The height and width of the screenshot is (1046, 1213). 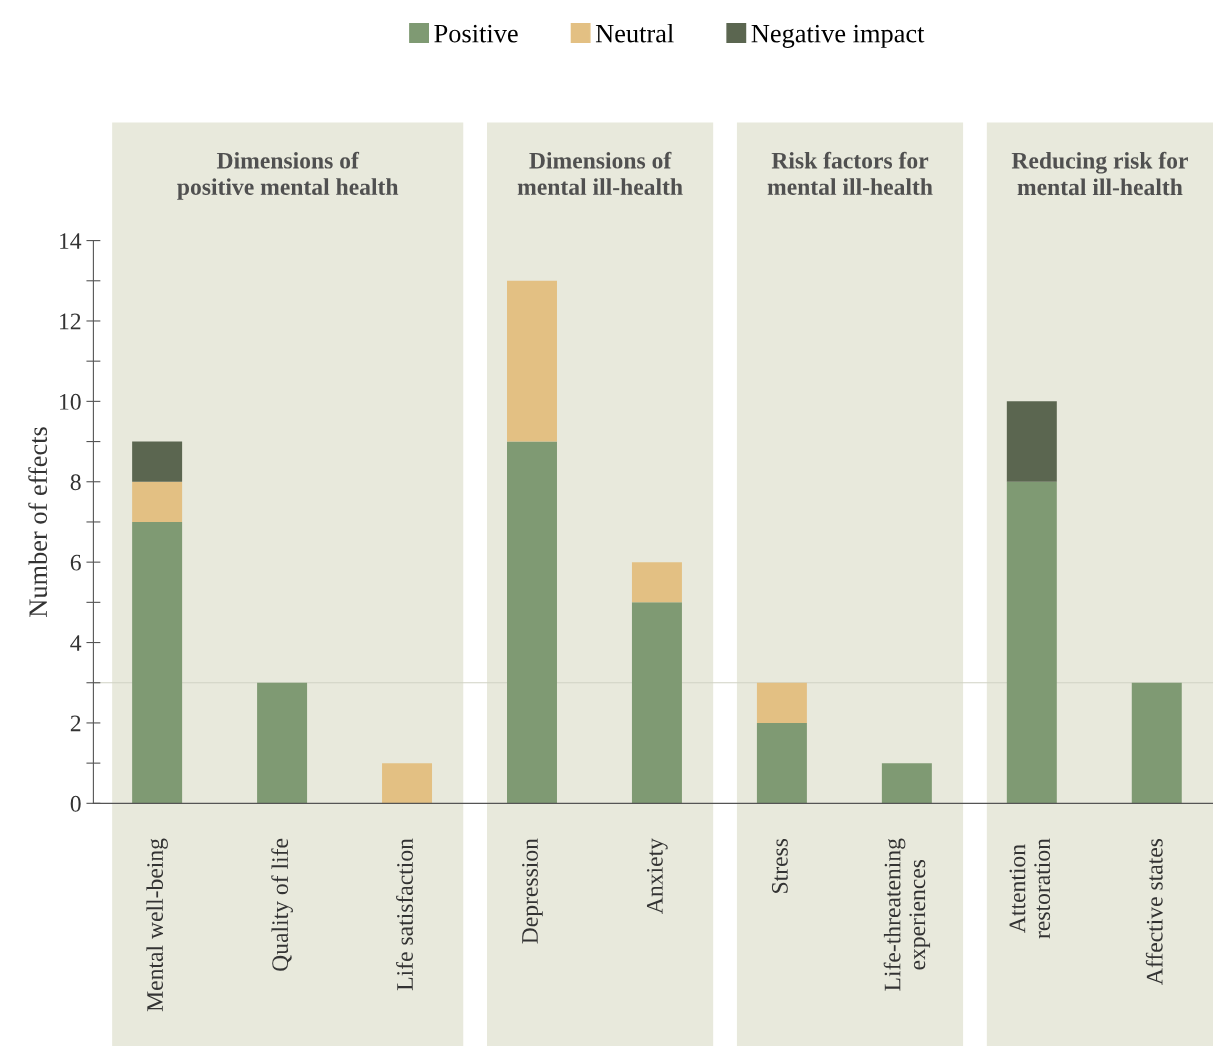 I want to click on band-label: Dimensions of mental ill-health, so click(x=600, y=173).